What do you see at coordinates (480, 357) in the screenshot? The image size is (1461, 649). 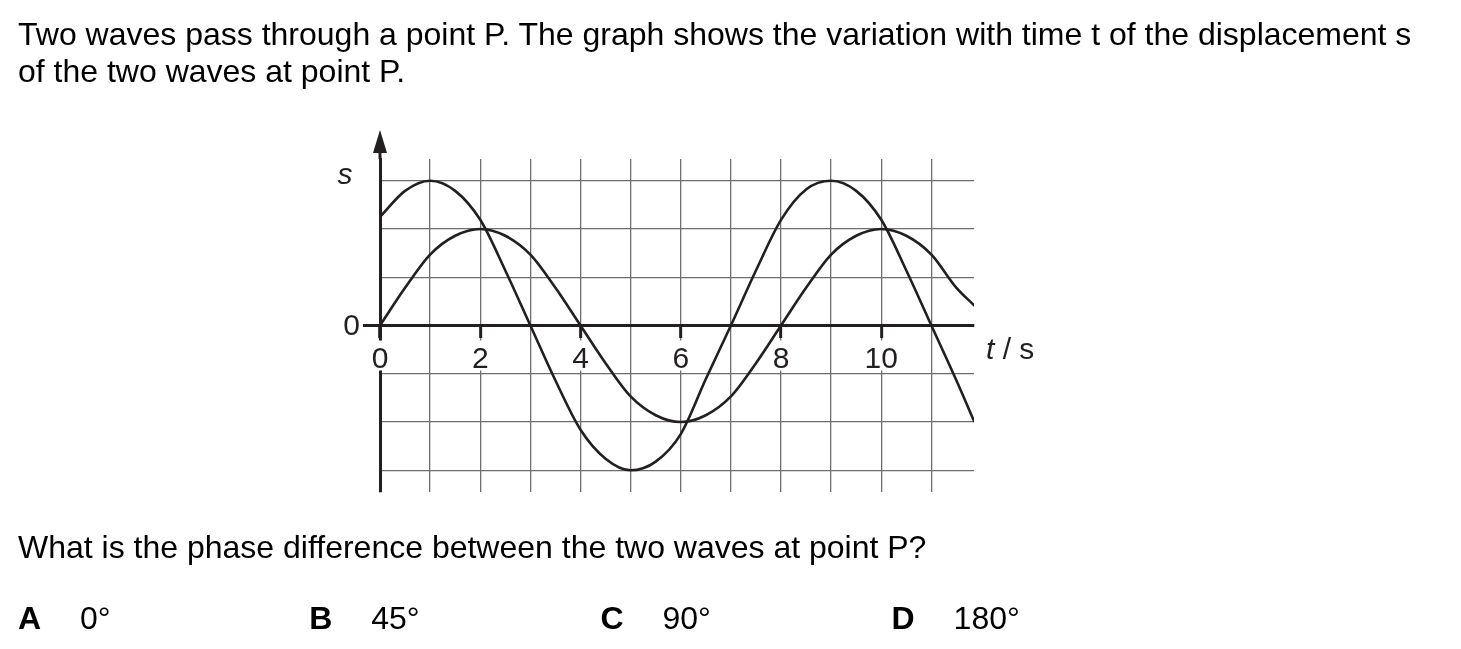 I see `x-tick-label: 2` at bounding box center [480, 357].